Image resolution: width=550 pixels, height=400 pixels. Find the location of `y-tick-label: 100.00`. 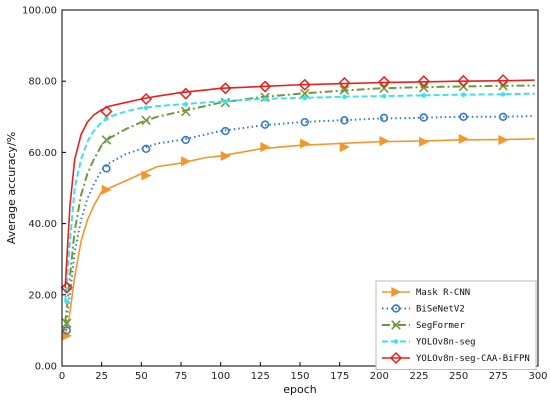

y-tick-label: 100.00 is located at coordinates (39, 11).